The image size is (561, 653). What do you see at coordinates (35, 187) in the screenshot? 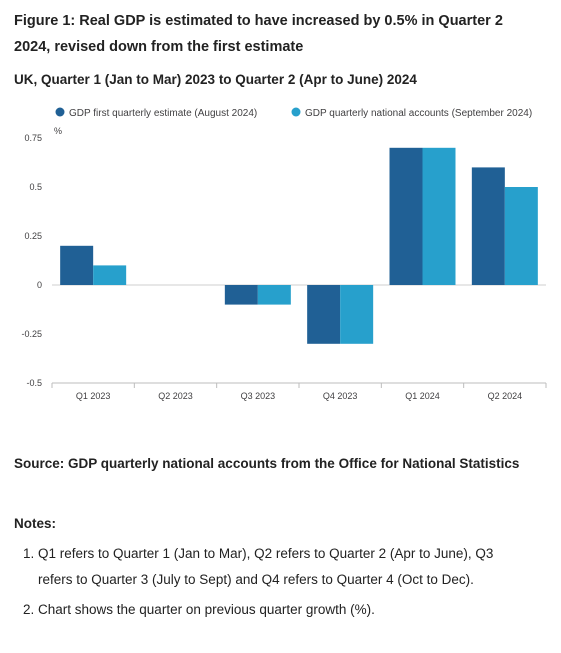
I see `y-tick-label: 0.5` at bounding box center [35, 187].